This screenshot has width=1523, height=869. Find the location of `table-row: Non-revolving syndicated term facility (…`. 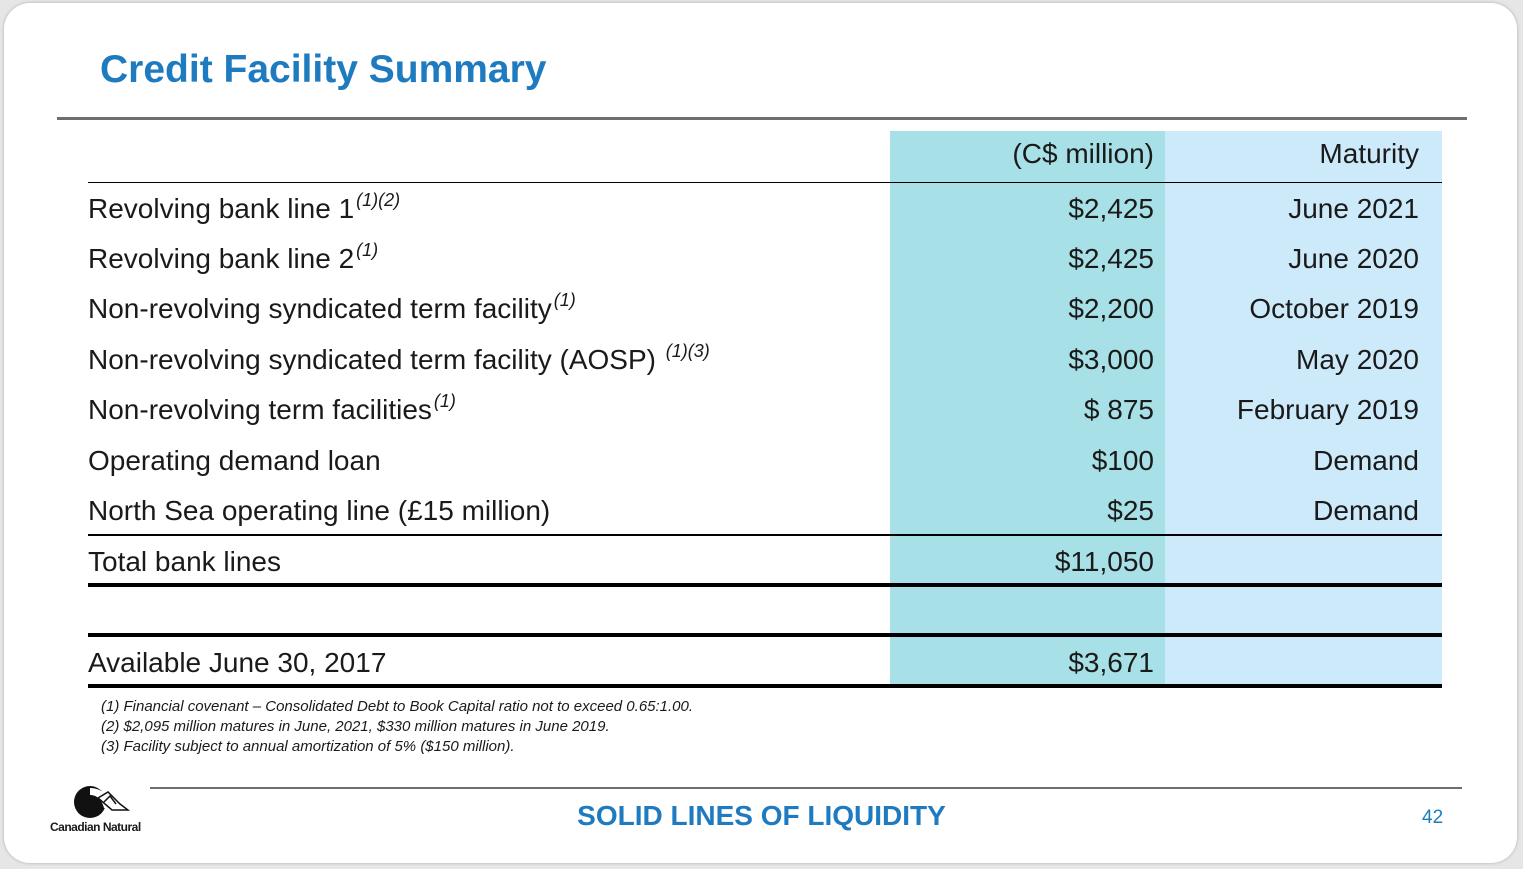

table-row: Non-revolving syndicated term facility (… is located at coordinates (765, 360).